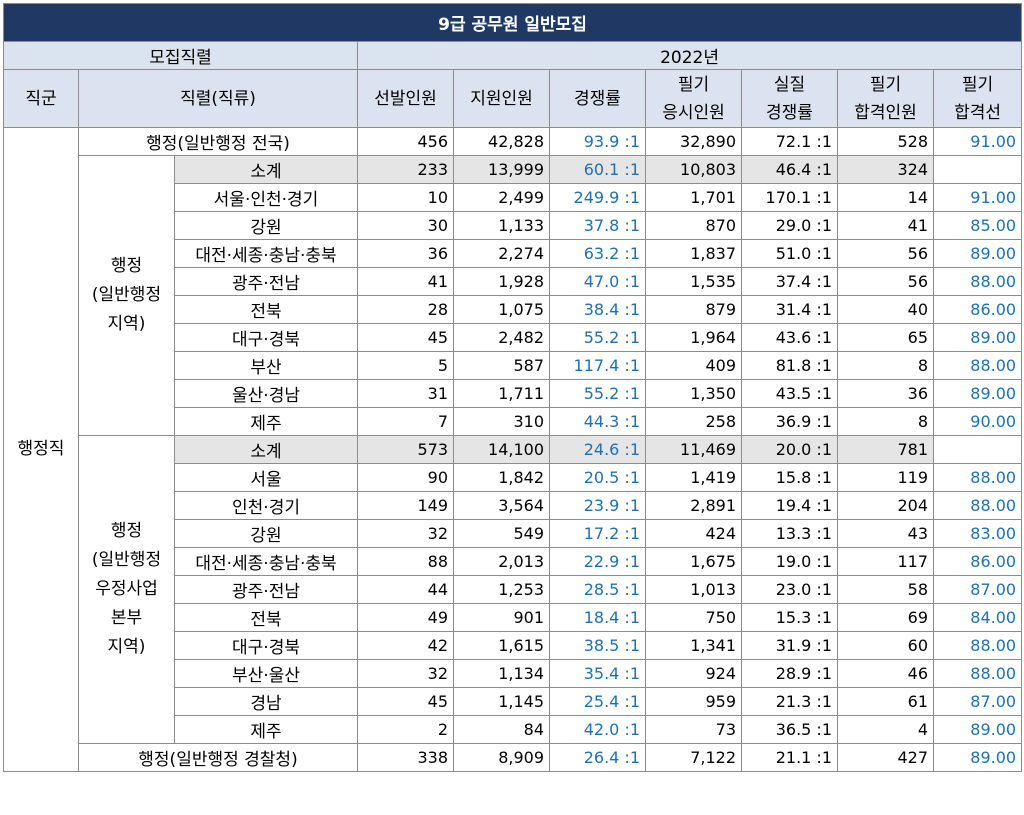  Describe the element at coordinates (405, 561) in the screenshot. I see `selected-cell: 88` at that location.